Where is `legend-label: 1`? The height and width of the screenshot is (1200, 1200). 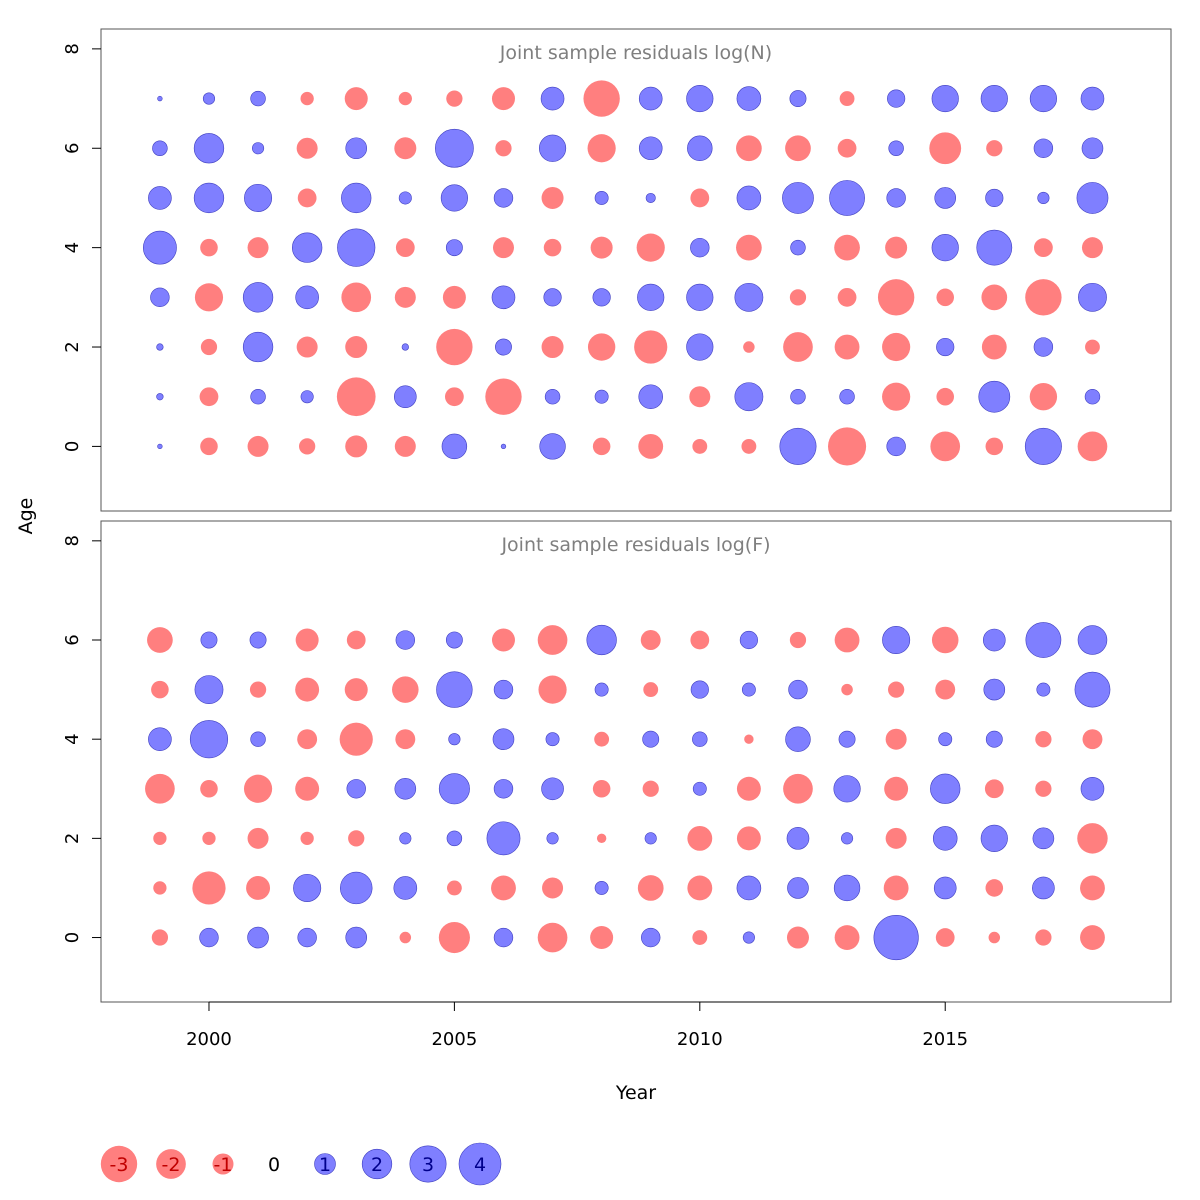
legend-label: 1 is located at coordinates (325, 1165).